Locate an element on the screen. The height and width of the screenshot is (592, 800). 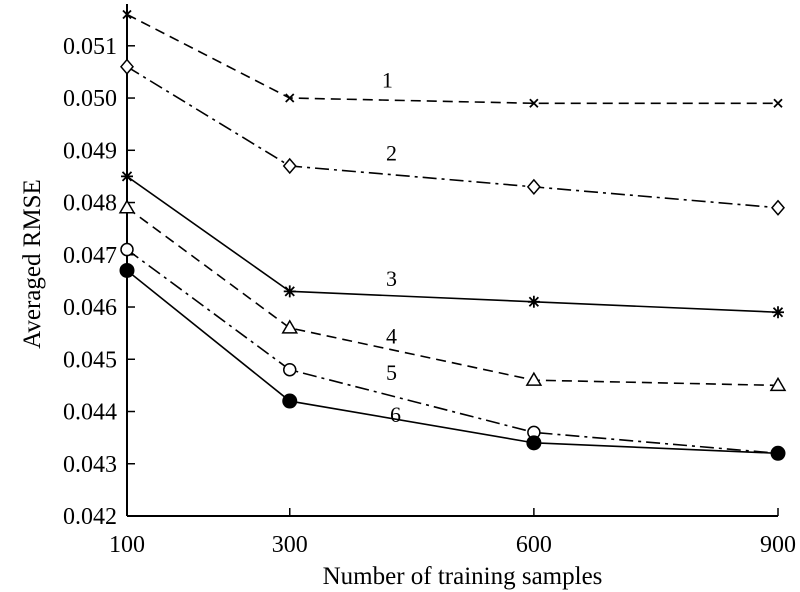
x-tick-label: 900 is located at coordinates (778, 545).